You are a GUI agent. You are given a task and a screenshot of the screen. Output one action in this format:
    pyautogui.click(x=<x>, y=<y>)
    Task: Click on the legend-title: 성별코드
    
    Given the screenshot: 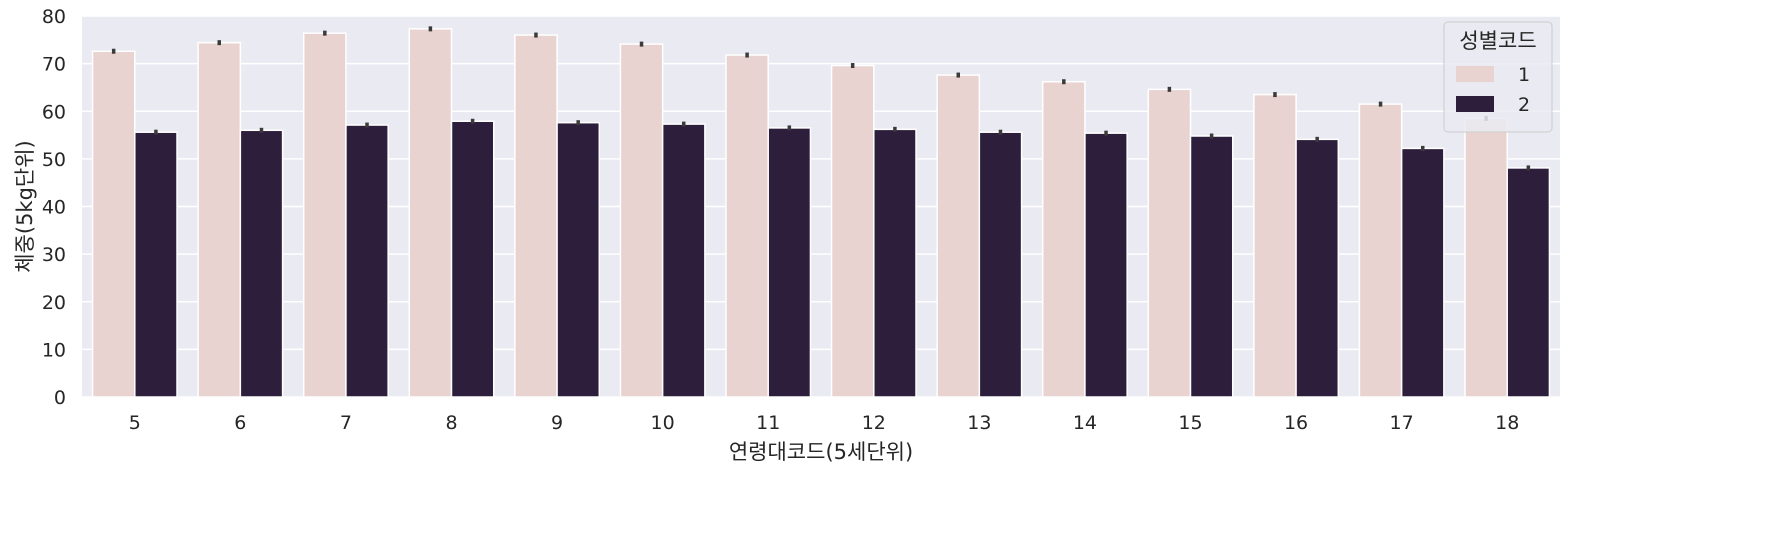 What is the action you would take?
    pyautogui.click(x=1497, y=41)
    